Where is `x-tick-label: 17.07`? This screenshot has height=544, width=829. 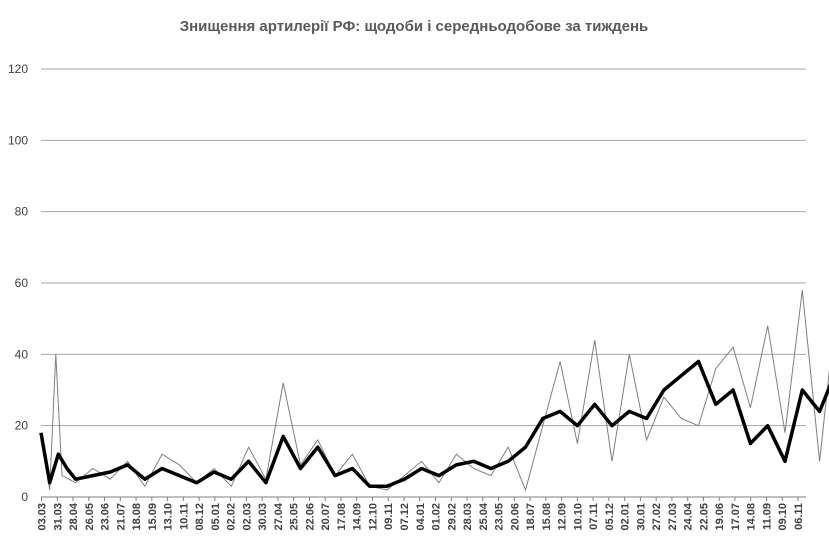 x-tick-label: 17.07 is located at coordinates (736, 517).